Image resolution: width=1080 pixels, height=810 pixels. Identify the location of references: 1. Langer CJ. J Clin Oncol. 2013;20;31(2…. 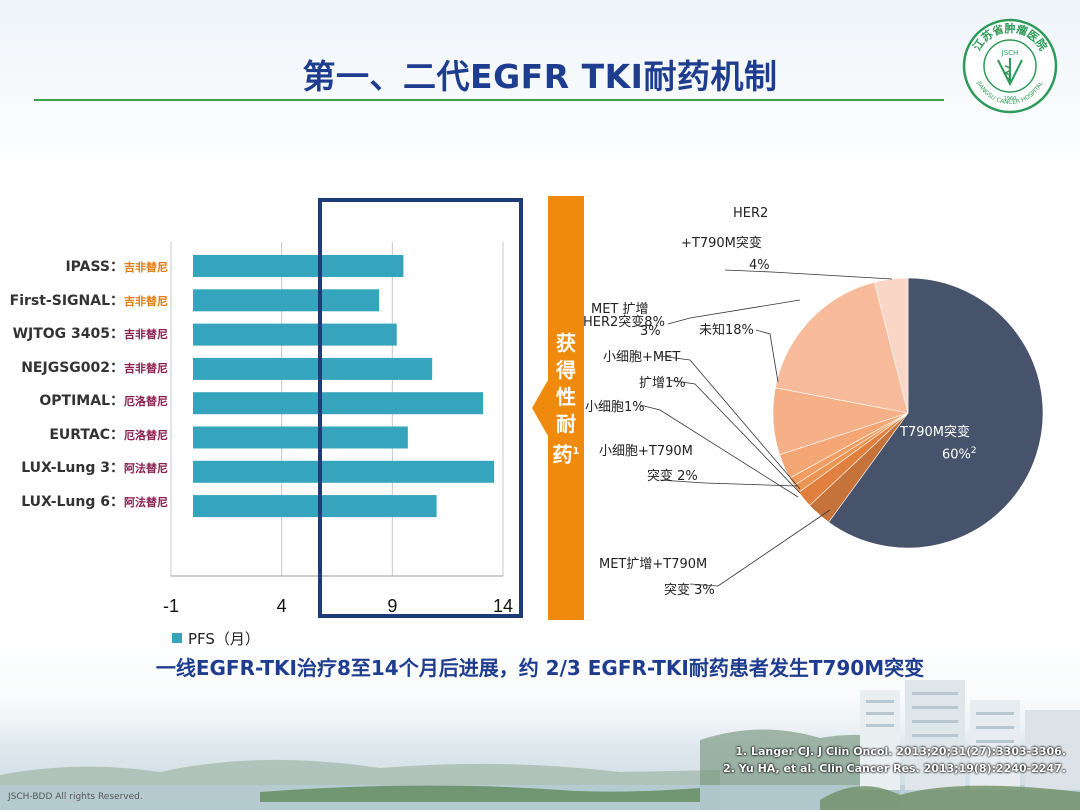
(894, 760).